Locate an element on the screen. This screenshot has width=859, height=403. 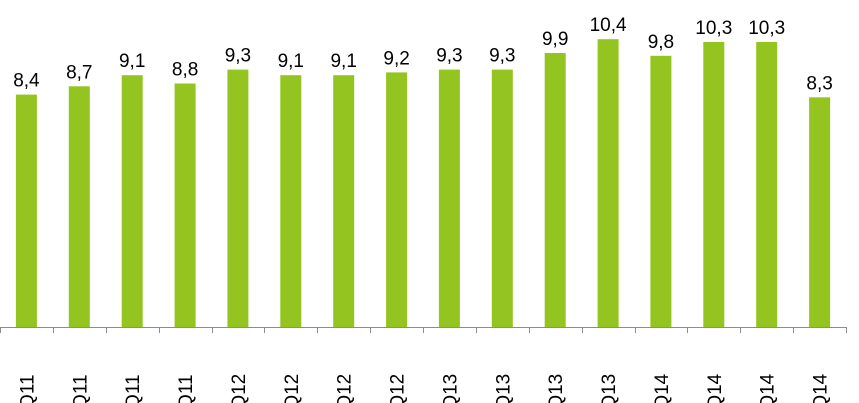
category-label-2Q14: 2Q14 is located at coordinates (715, 388).